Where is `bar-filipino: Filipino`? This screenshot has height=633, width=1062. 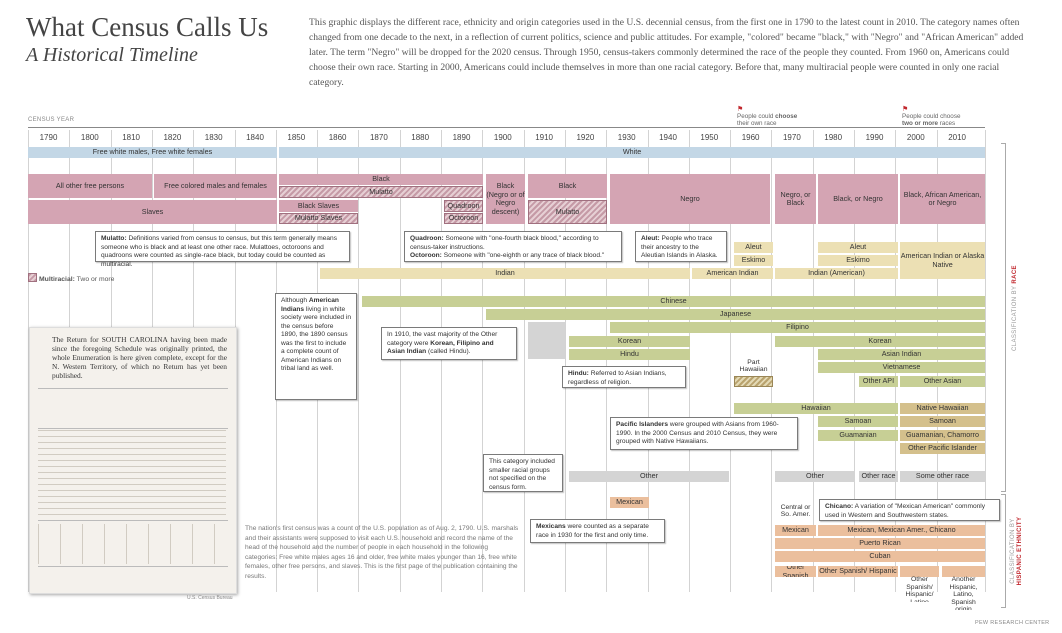 bar-filipino: Filipino is located at coordinates (797, 327).